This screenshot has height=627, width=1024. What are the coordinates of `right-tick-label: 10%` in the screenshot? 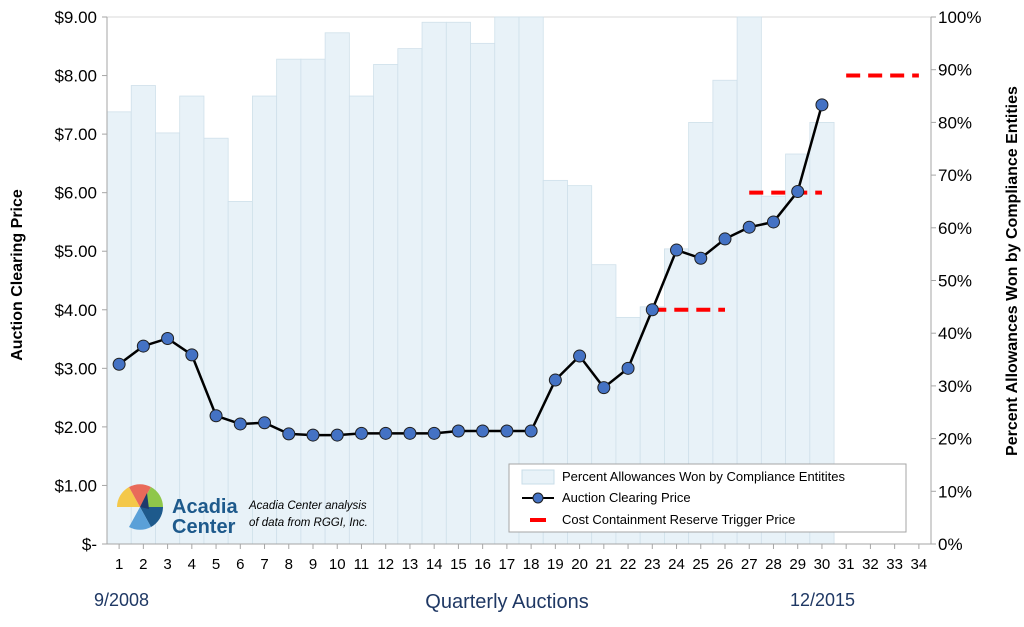 It's located at (955, 491).